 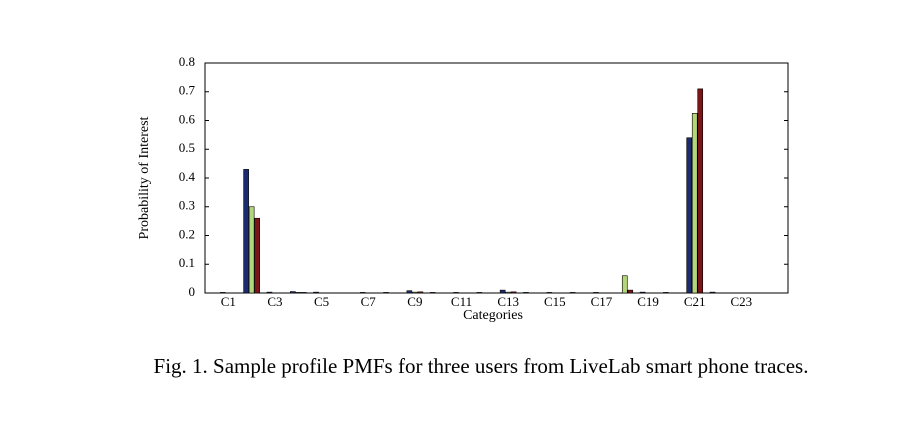 What do you see at coordinates (192, 291) in the screenshot?
I see `y-tick-label: 0` at bounding box center [192, 291].